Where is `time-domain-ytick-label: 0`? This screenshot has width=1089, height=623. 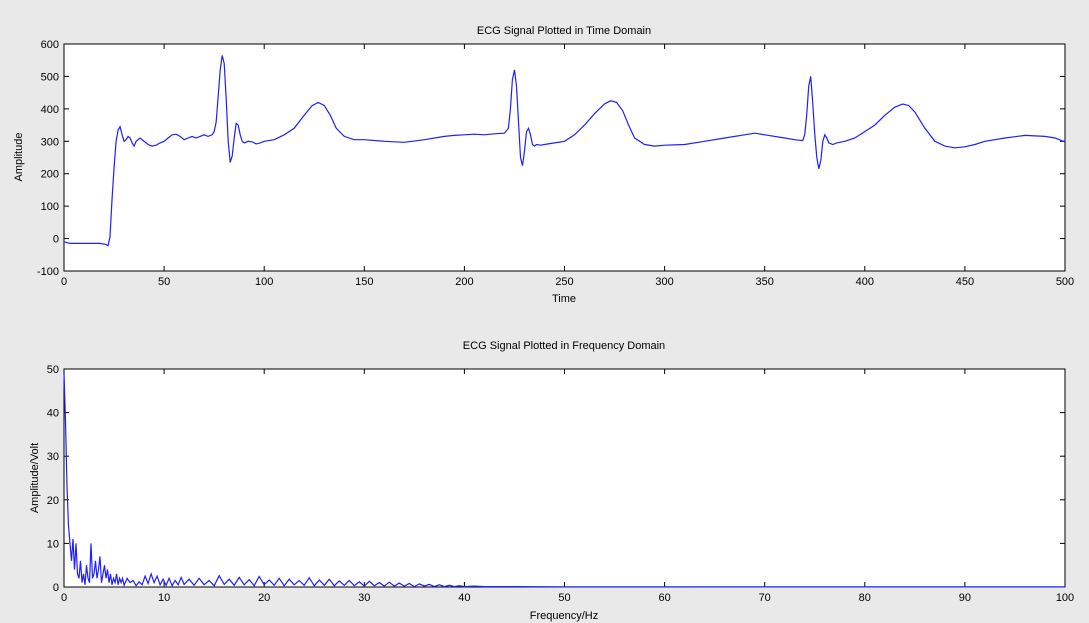 time-domain-ytick-label: 0 is located at coordinates (56, 240).